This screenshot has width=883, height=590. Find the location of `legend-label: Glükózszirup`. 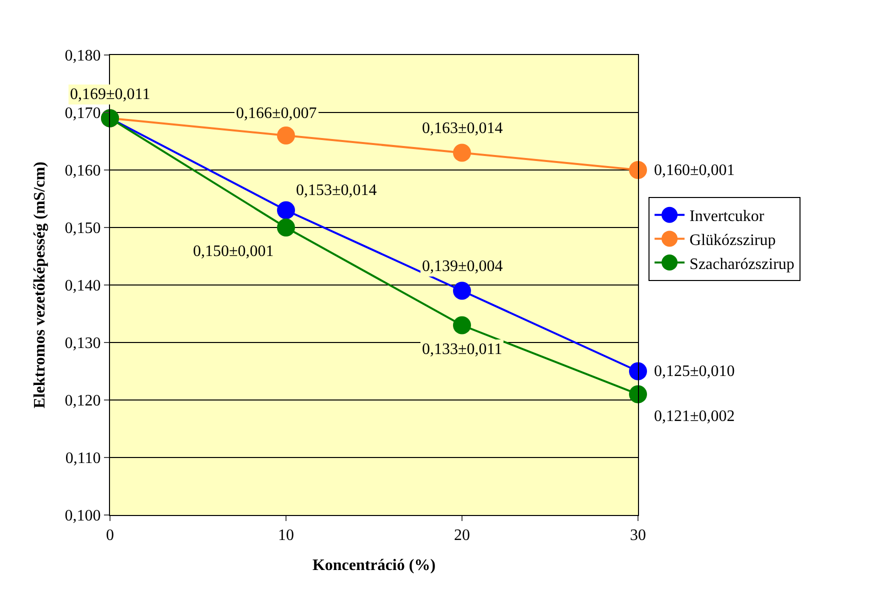

legend-label: Glükózszirup is located at coordinates (733, 240).